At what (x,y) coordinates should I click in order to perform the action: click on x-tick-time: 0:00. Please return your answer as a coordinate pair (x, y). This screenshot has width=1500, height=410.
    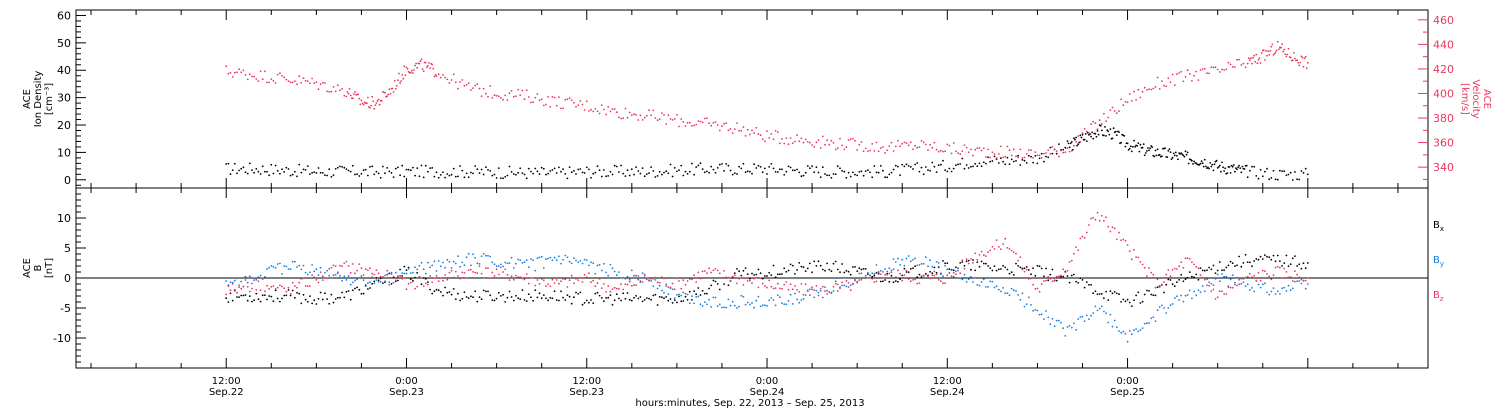
    Looking at the image, I should click on (767, 381).